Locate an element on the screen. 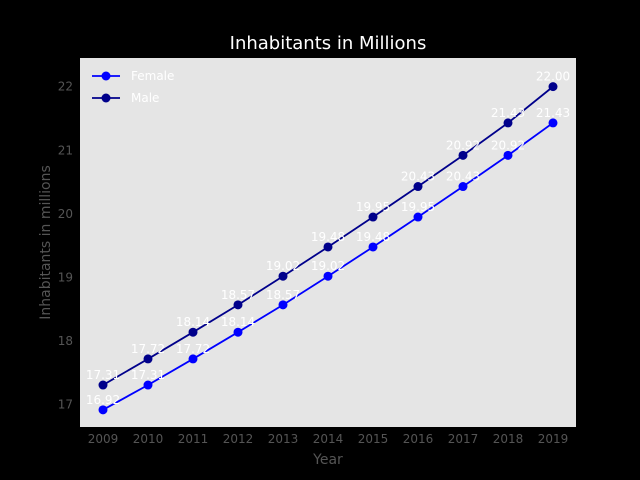  female-data-label: 17.72 is located at coordinates (193, 349).